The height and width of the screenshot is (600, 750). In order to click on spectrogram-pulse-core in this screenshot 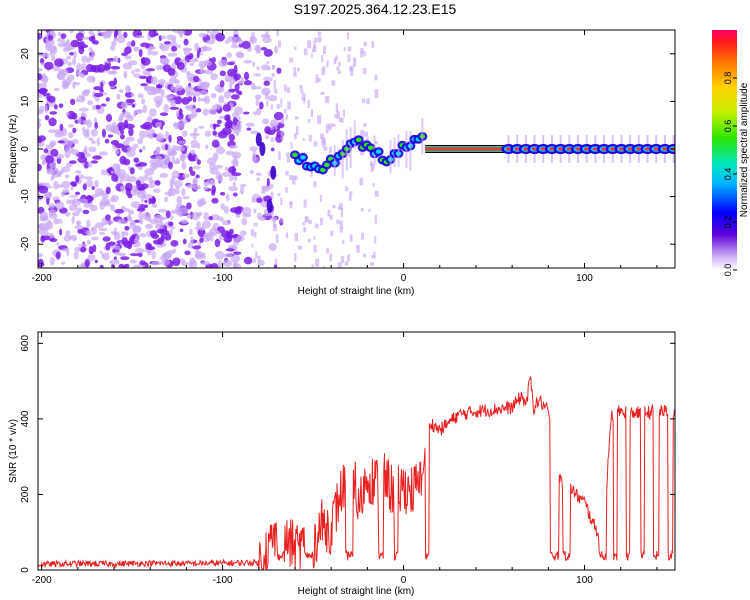, I will do `click(612, 149)`.